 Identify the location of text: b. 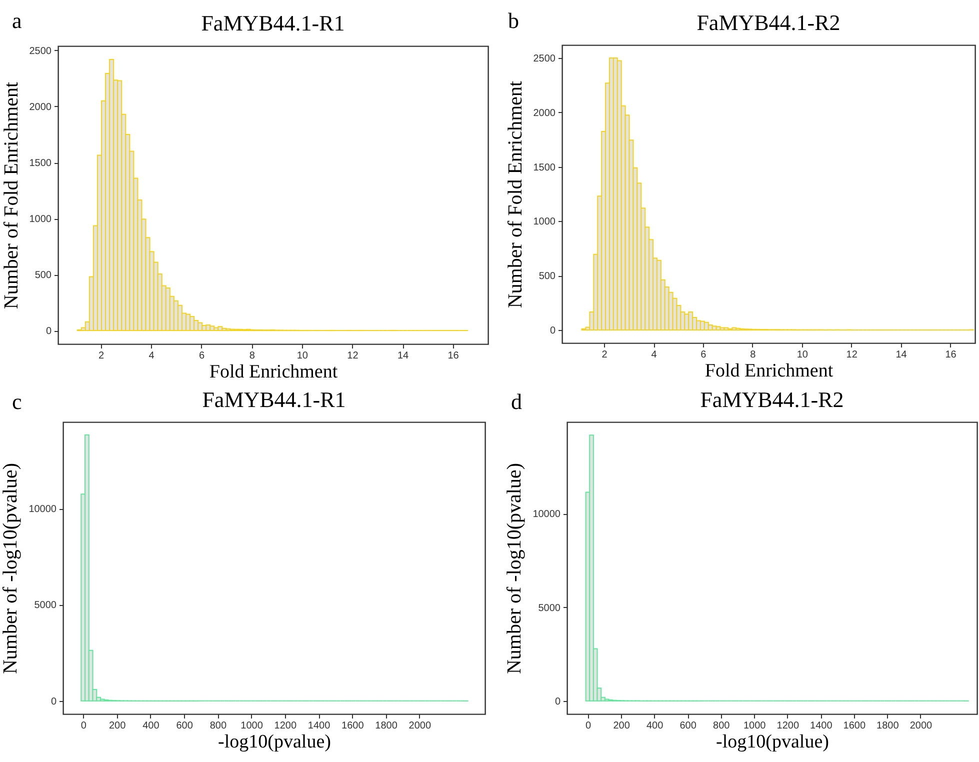
(513, 20).